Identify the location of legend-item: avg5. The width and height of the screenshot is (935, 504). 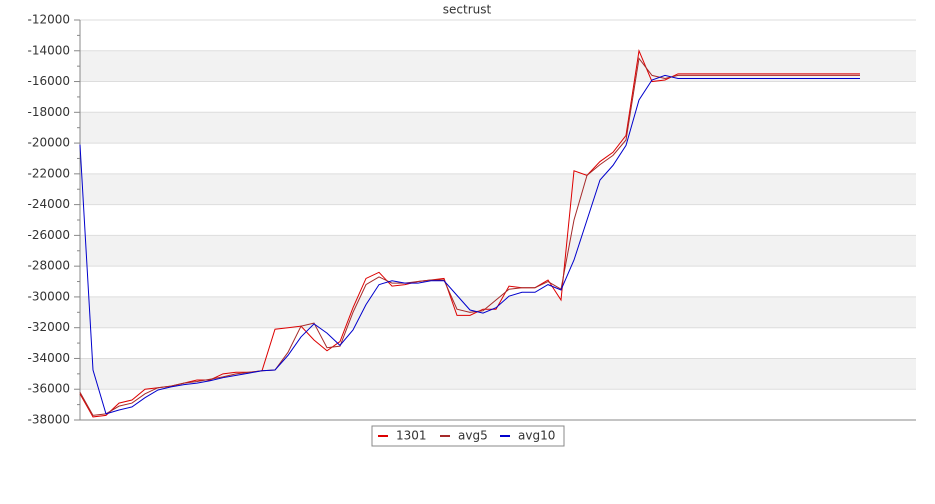
(464, 436).